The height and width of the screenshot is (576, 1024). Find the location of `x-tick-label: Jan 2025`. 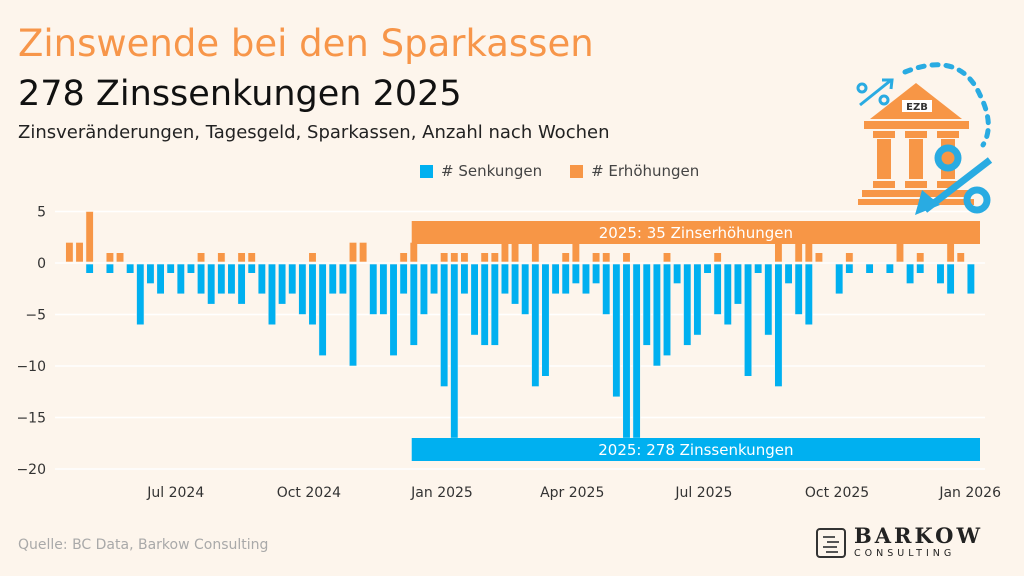

x-tick-label: Jan 2025 is located at coordinates (441, 493).